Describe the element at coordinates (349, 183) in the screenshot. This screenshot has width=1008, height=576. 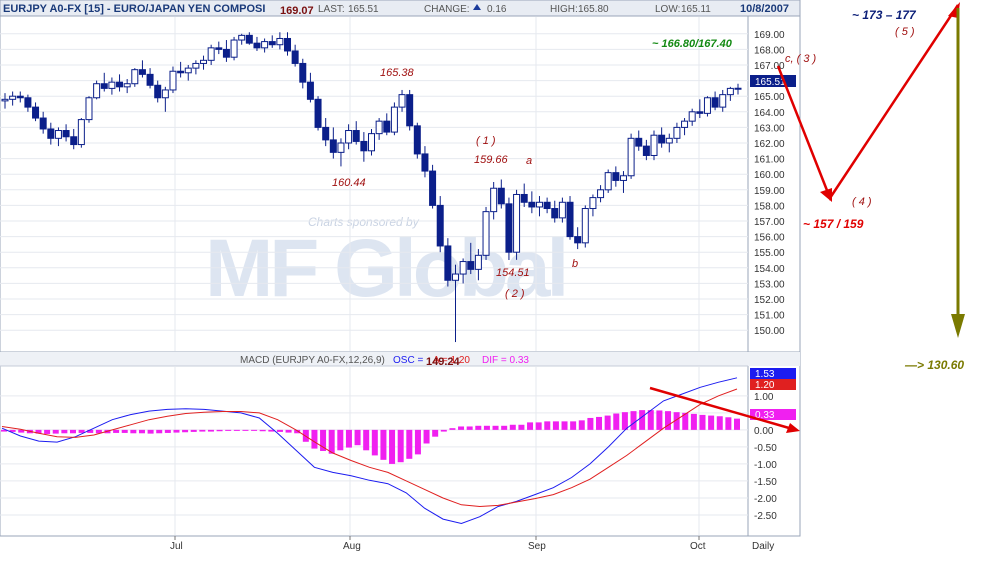
I see `annotation-160-44: 160.44` at that location.